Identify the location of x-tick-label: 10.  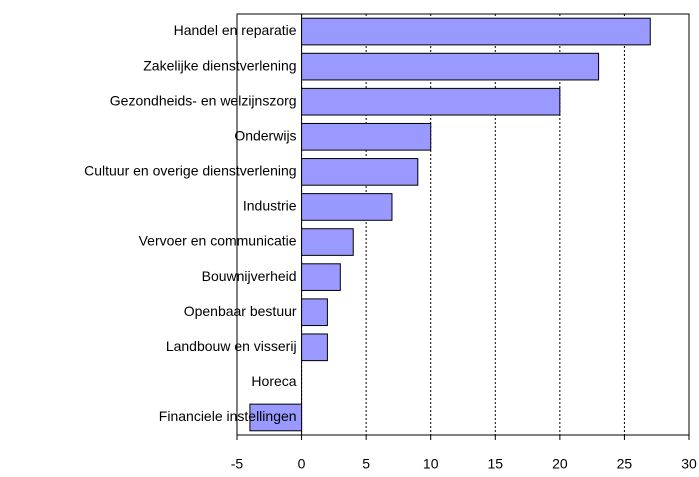
(431, 464).